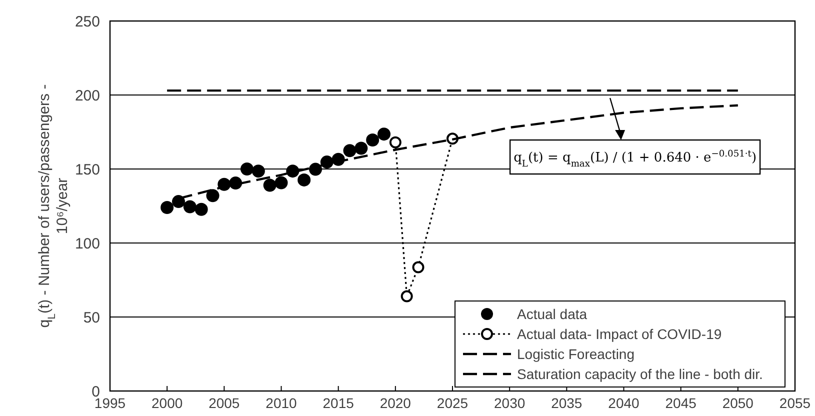 The height and width of the screenshot is (416, 815). Describe the element at coordinates (635, 160) in the screenshot. I see `annotation: q$_{L}$(t) = q$_{max}$(L) / (1 + 0.640 · e$^{−0.051·t}$)` at that location.